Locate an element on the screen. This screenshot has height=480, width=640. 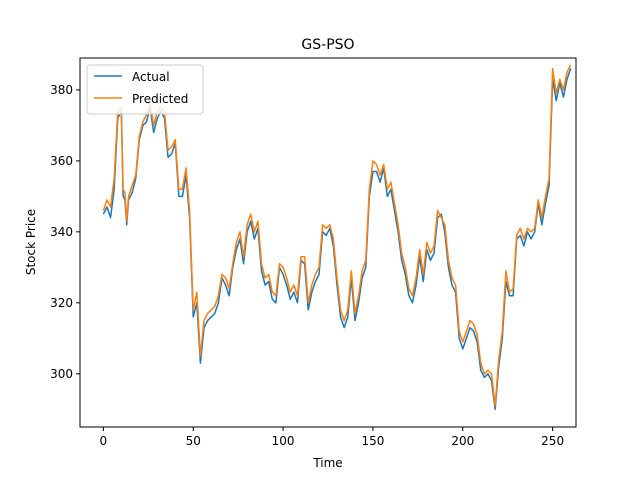
y-axis-ticks: 300 320 340 360 380 is located at coordinates (65, 232).